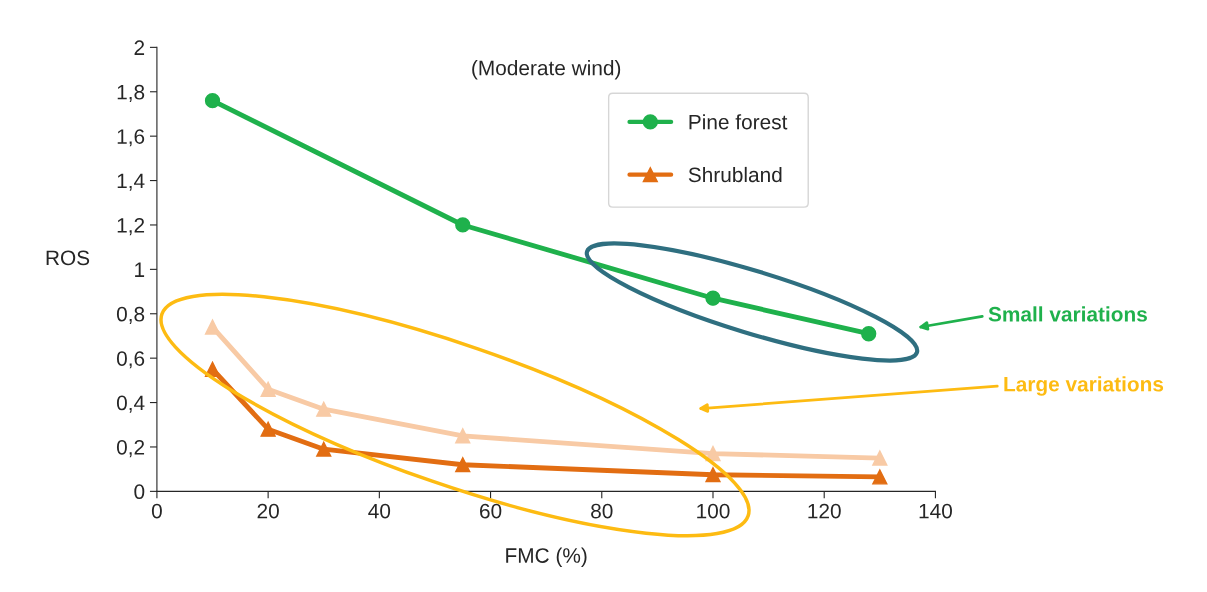 This screenshot has width=1207, height=592. Describe the element at coordinates (140, 269) in the screenshot. I see `y-tick-label: 1` at that location.